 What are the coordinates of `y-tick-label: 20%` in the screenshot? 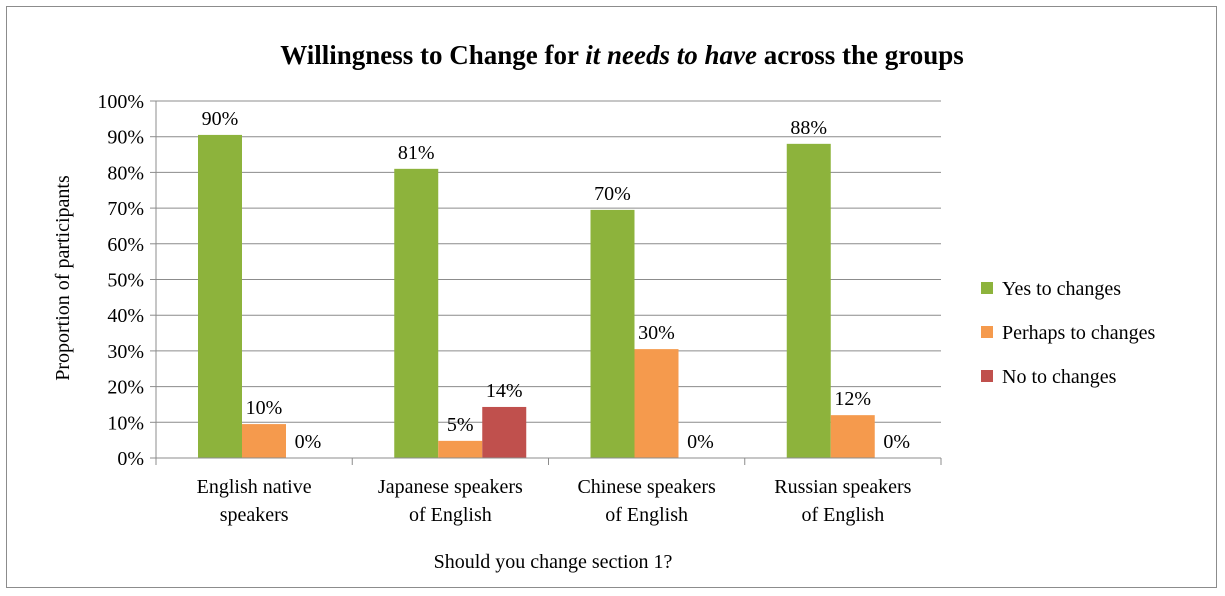 It's located at (125, 388).